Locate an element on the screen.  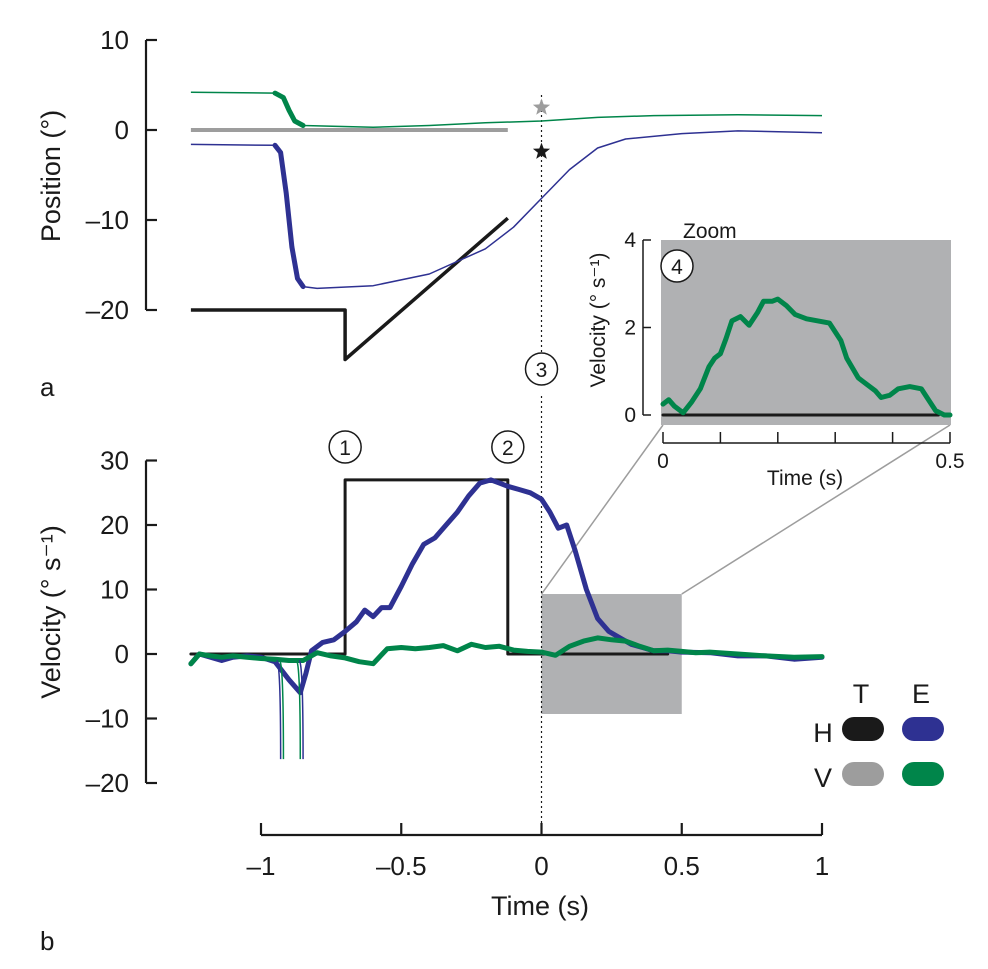
panel-a-ylabel: Position (°) is located at coordinates (51, 176).